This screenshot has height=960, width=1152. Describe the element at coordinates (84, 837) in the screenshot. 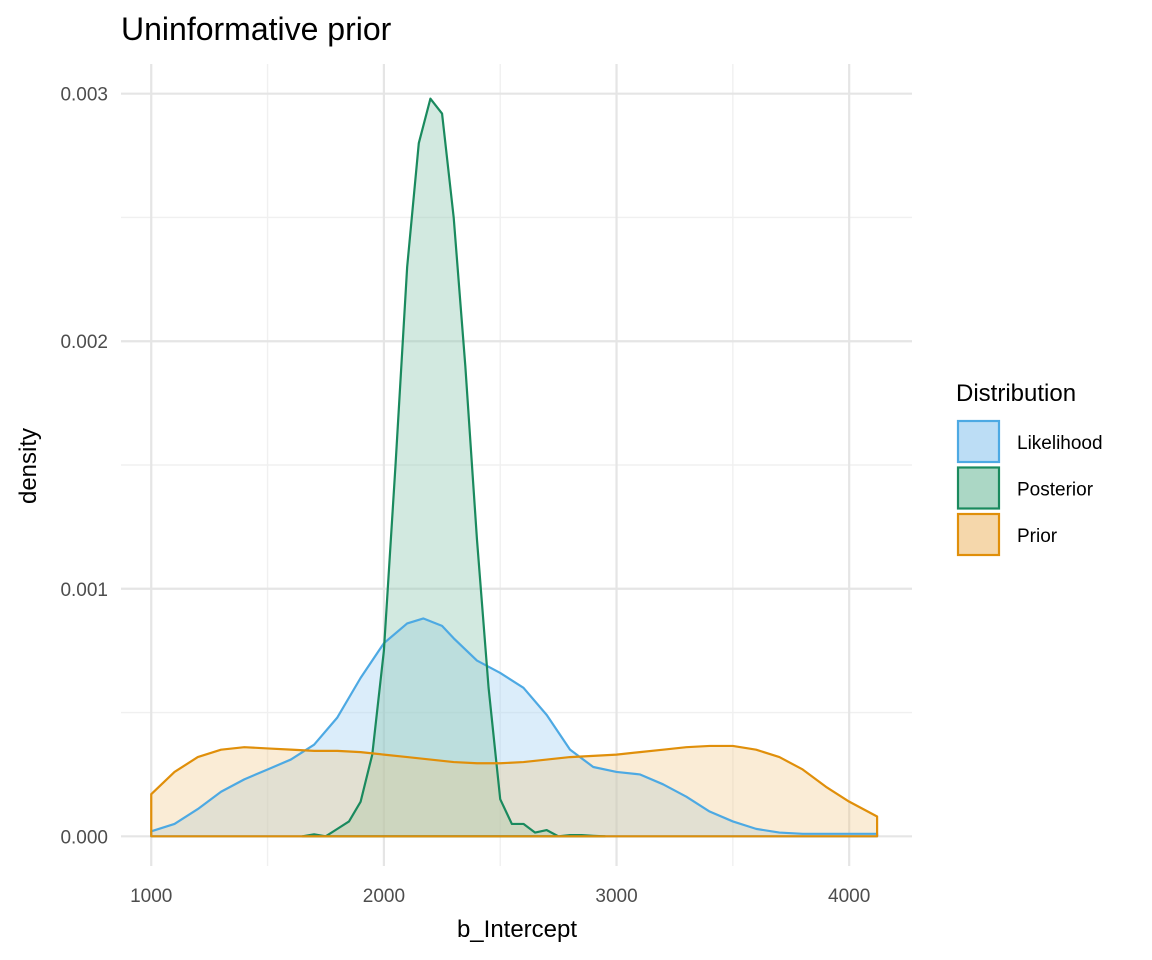

I see `y-tick-label: 0.000` at that location.